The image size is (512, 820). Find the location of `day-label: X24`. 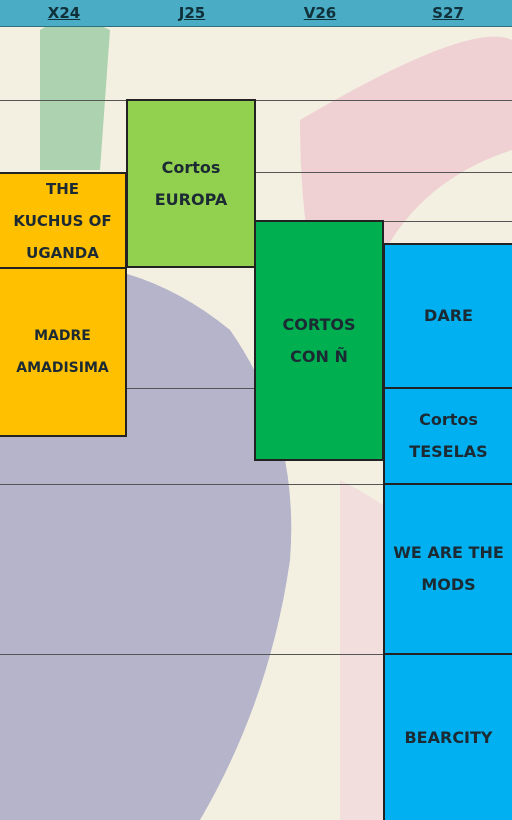

day-label: X24 is located at coordinates (64, 13).